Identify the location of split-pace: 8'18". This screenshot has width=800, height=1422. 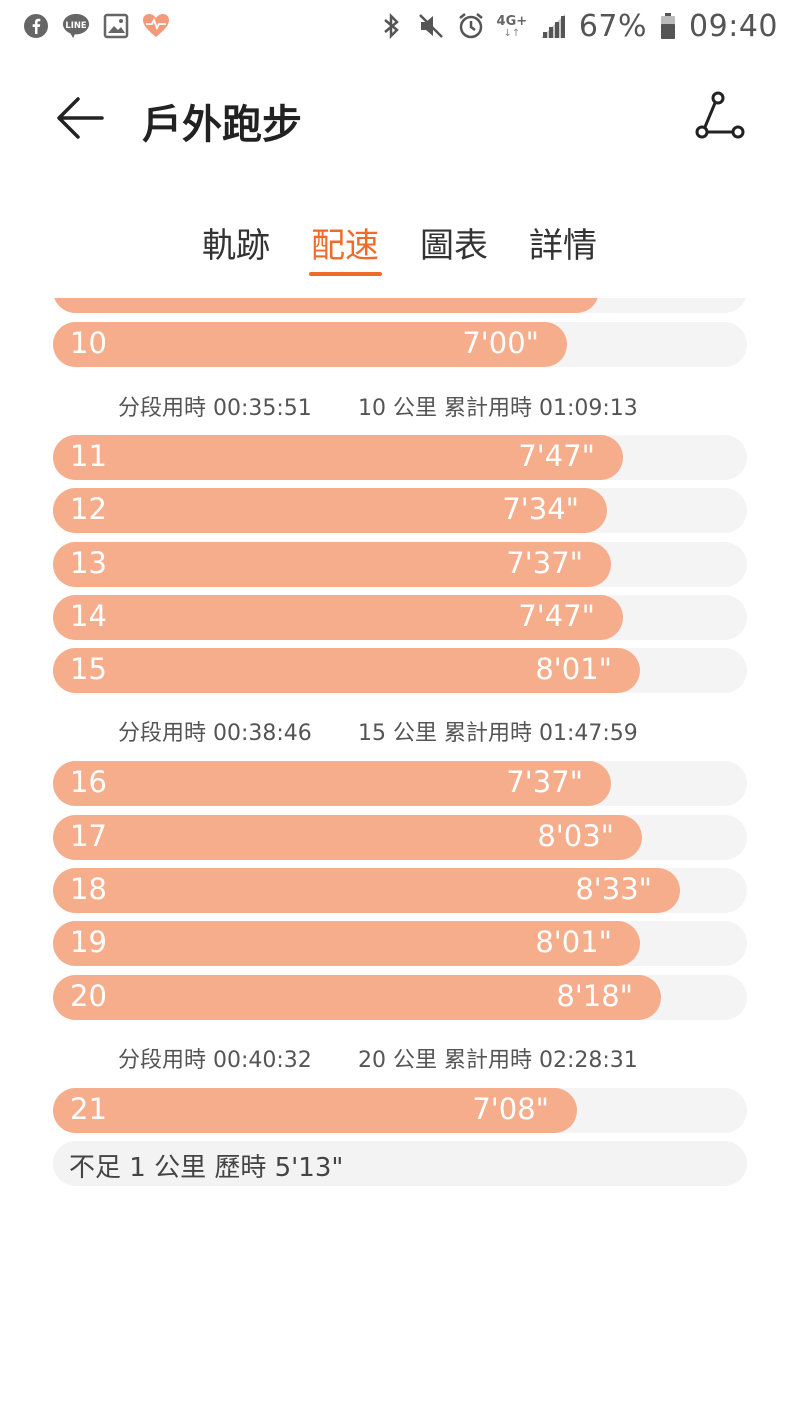
(594, 996).